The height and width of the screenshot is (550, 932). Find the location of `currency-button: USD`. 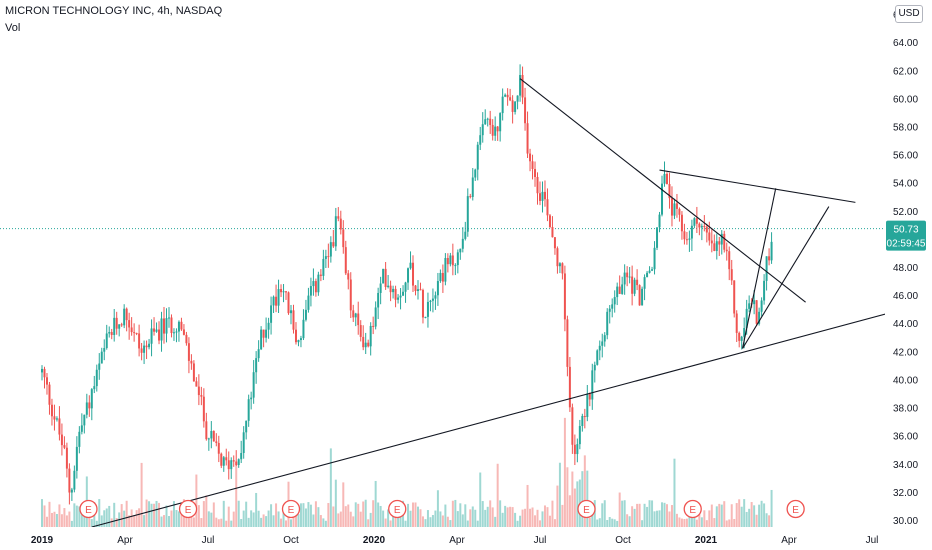

currency-button: USD is located at coordinates (909, 14).